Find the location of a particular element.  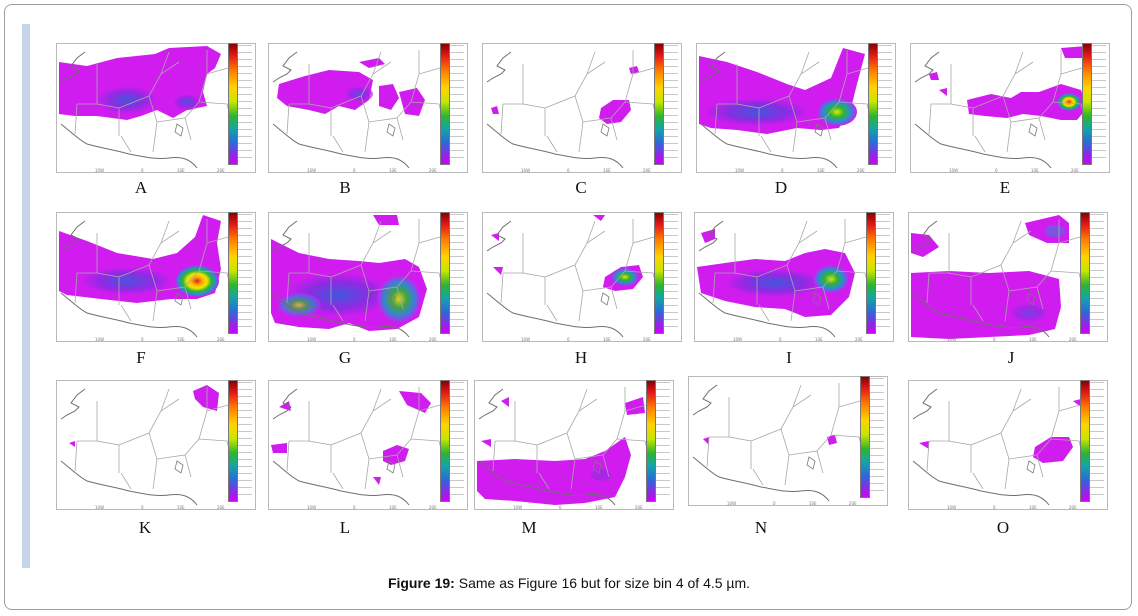

map-i is located at coordinates (794, 277).